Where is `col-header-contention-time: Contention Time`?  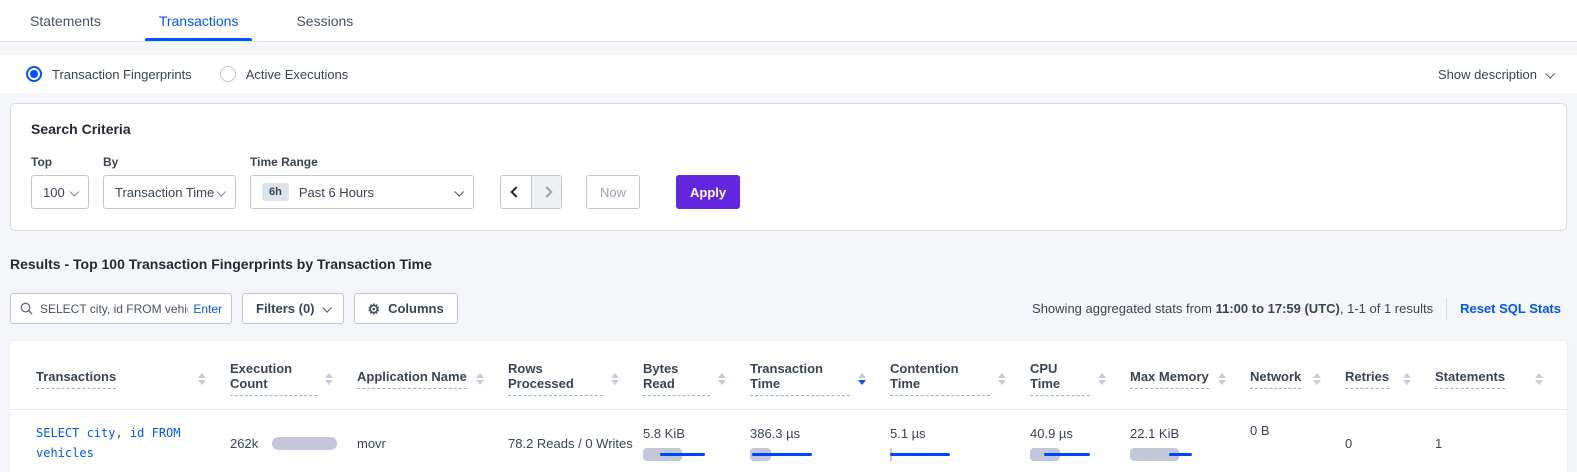 col-header-contention-time: Contention Time is located at coordinates (960, 375).